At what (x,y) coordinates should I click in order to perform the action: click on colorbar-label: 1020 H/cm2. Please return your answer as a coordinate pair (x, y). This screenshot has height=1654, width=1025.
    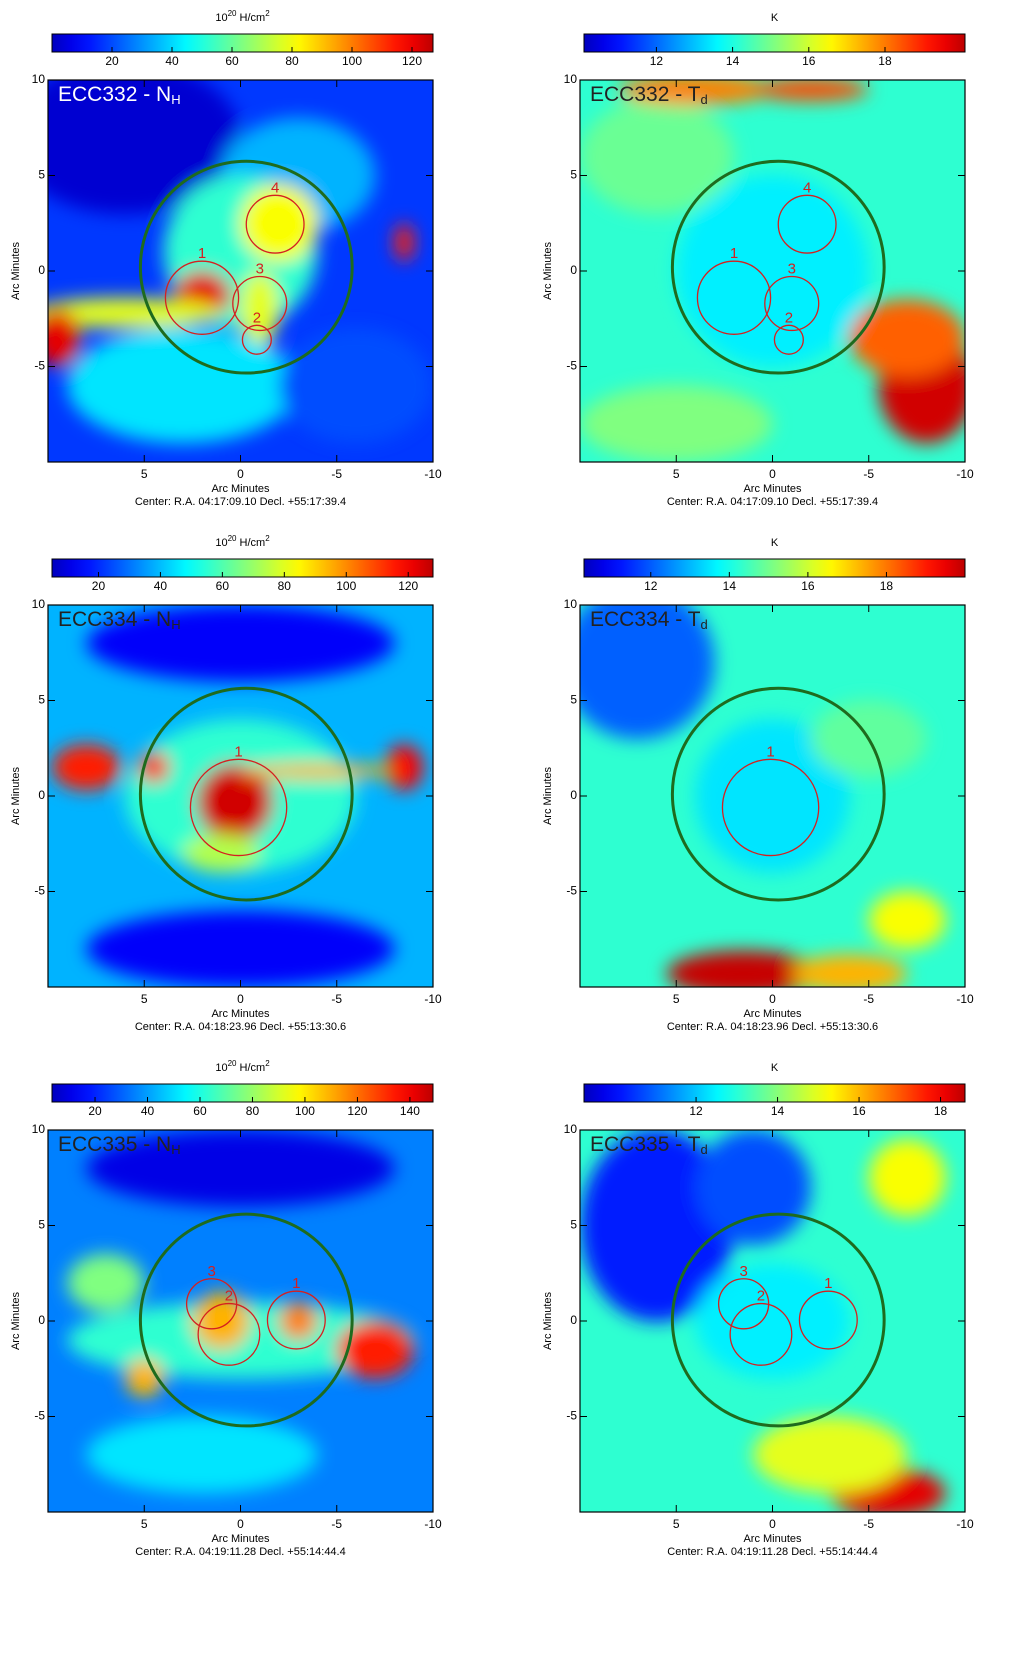
    Looking at the image, I should click on (242, 1066).